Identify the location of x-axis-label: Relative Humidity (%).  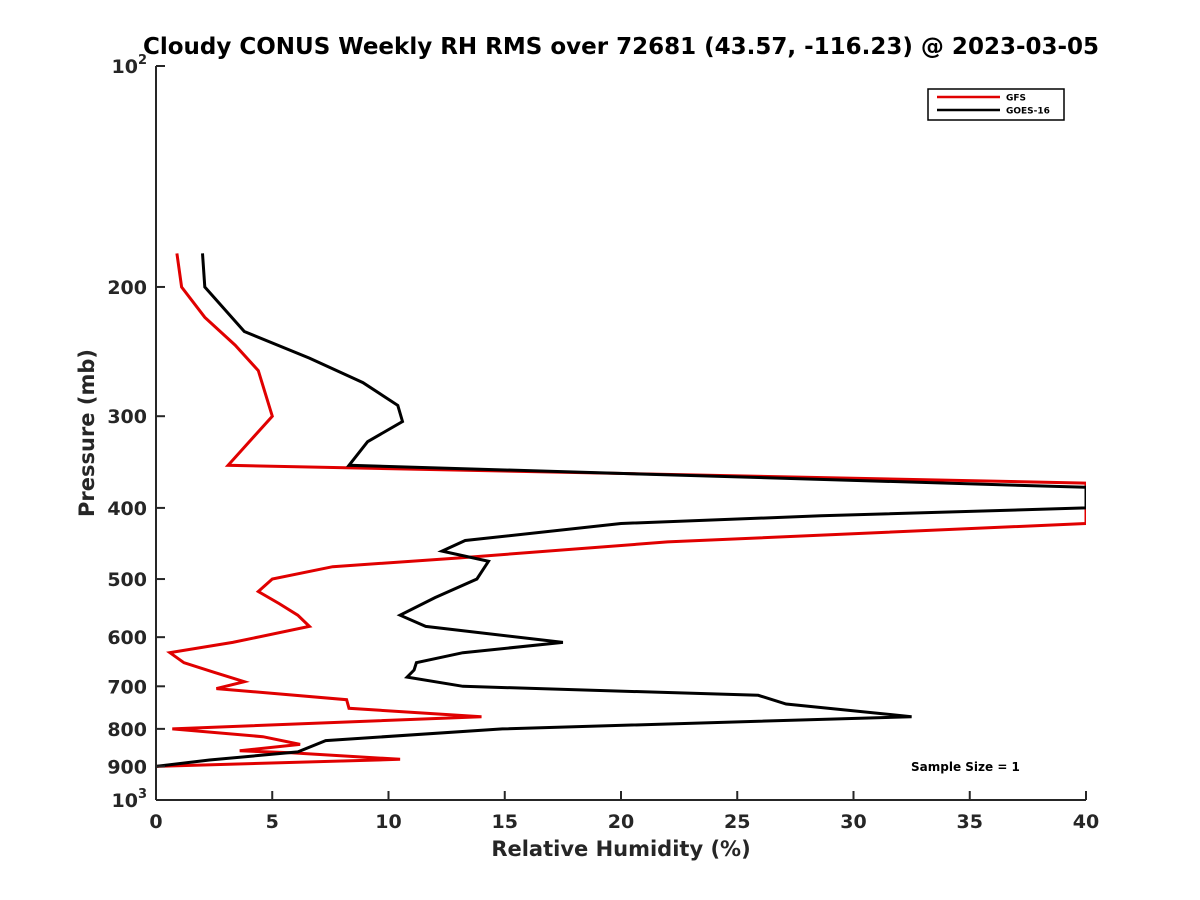
(620, 849).